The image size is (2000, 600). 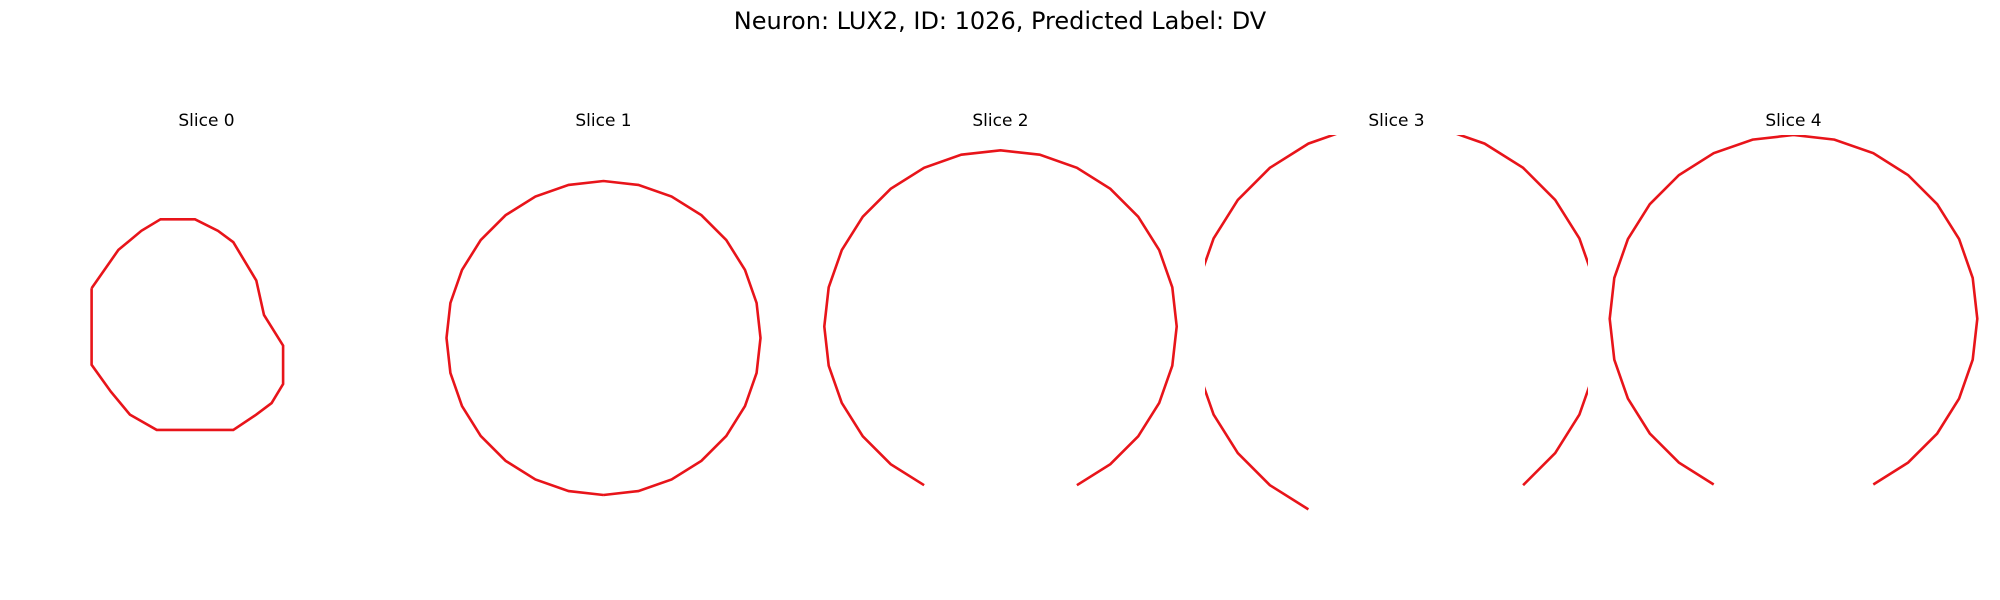 What do you see at coordinates (1000, 121) in the screenshot?
I see `panel-title: Slice 2` at bounding box center [1000, 121].